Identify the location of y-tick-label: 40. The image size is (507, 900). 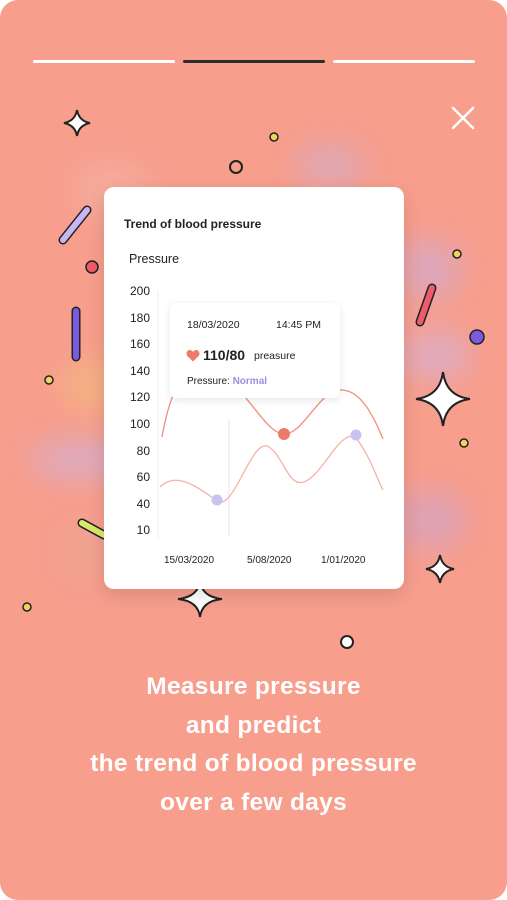
(143, 503).